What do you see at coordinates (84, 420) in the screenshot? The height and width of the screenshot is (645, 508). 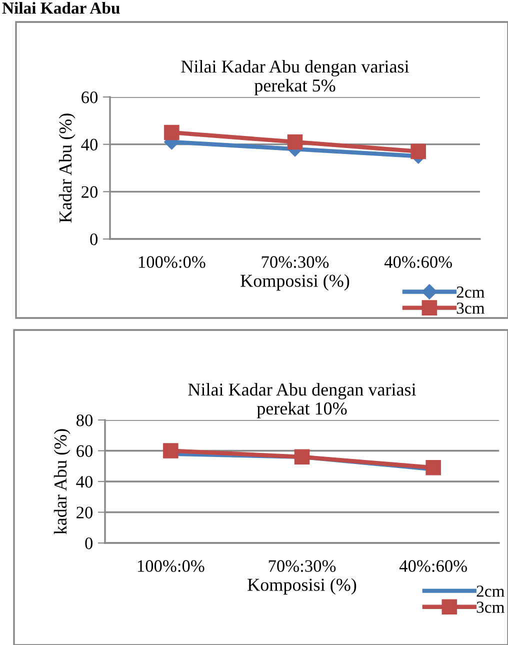 I see `y-tick-label: 80` at bounding box center [84, 420].